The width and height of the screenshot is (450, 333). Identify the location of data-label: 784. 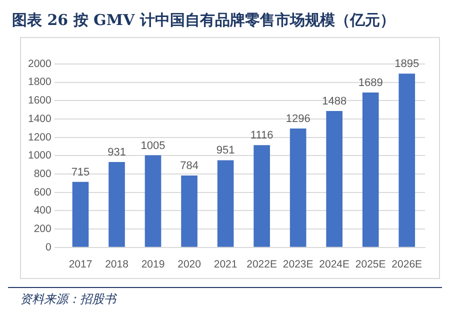
(189, 166).